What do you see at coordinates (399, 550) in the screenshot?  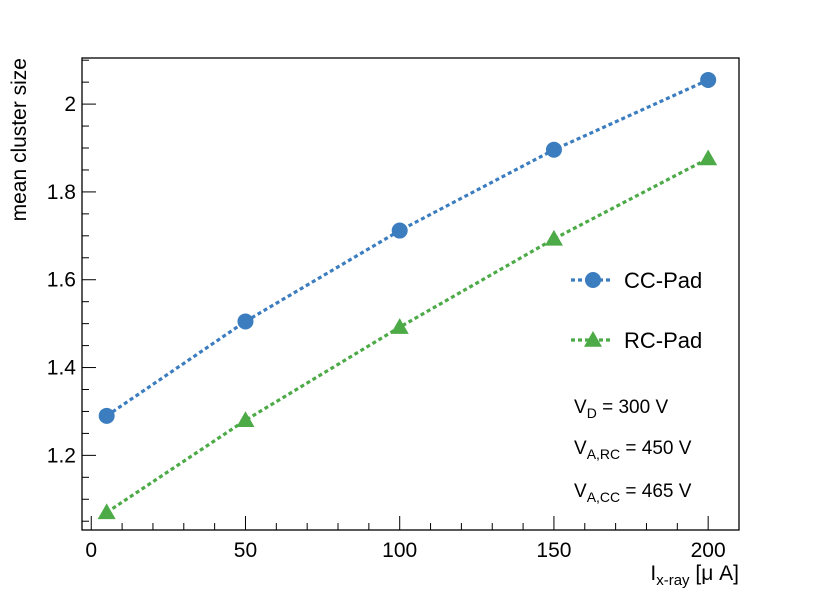 I see `x-tick-label: 100` at bounding box center [399, 550].